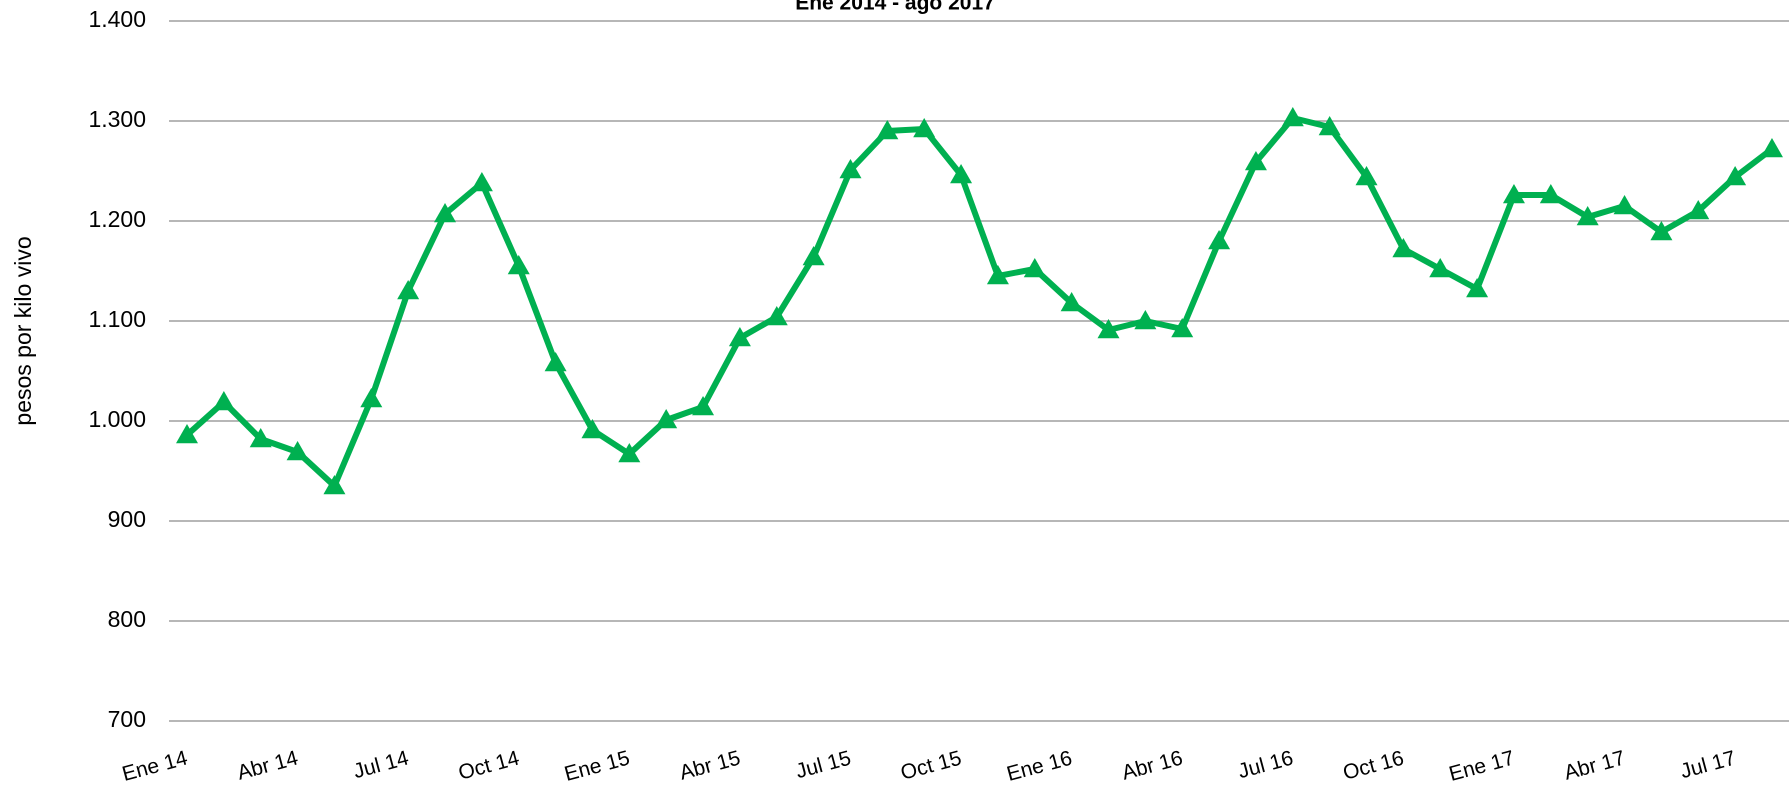 Image resolution: width=1789 pixels, height=785 pixels. What do you see at coordinates (1595, 766) in the screenshot?
I see `x-tick-label: Abr 17` at bounding box center [1595, 766].